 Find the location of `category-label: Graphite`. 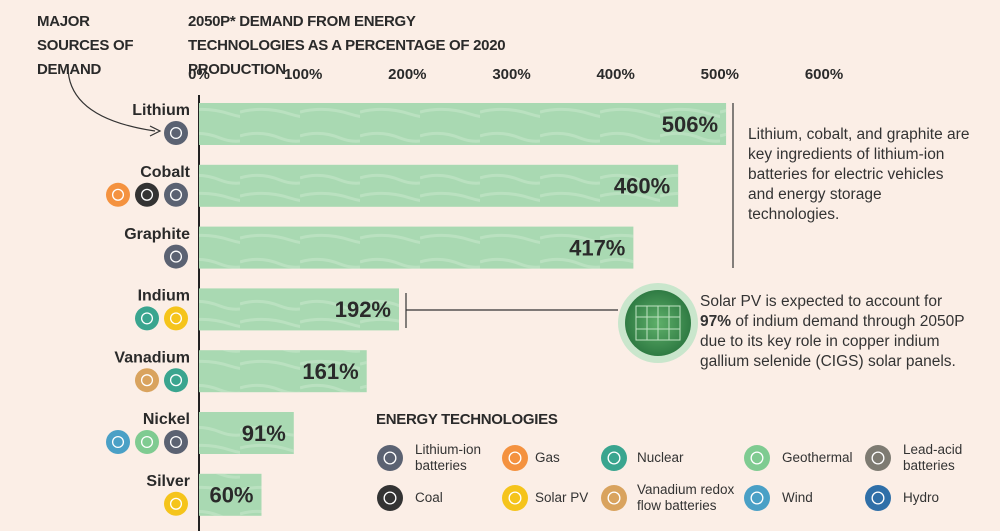

category-label: Graphite is located at coordinates (157, 234).